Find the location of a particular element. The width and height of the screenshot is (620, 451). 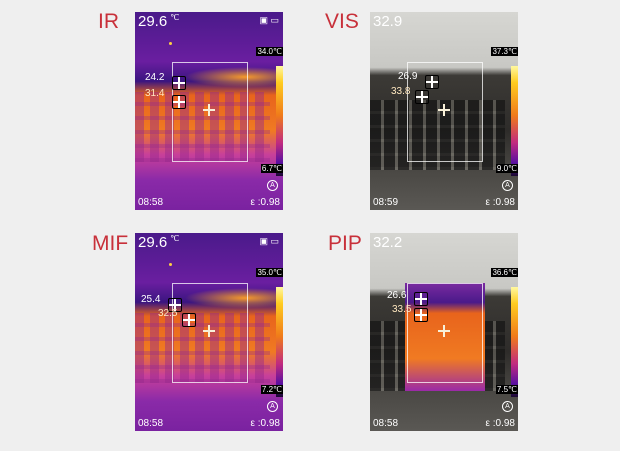

cold-spot-temp: 25.4 is located at coordinates (151, 299).